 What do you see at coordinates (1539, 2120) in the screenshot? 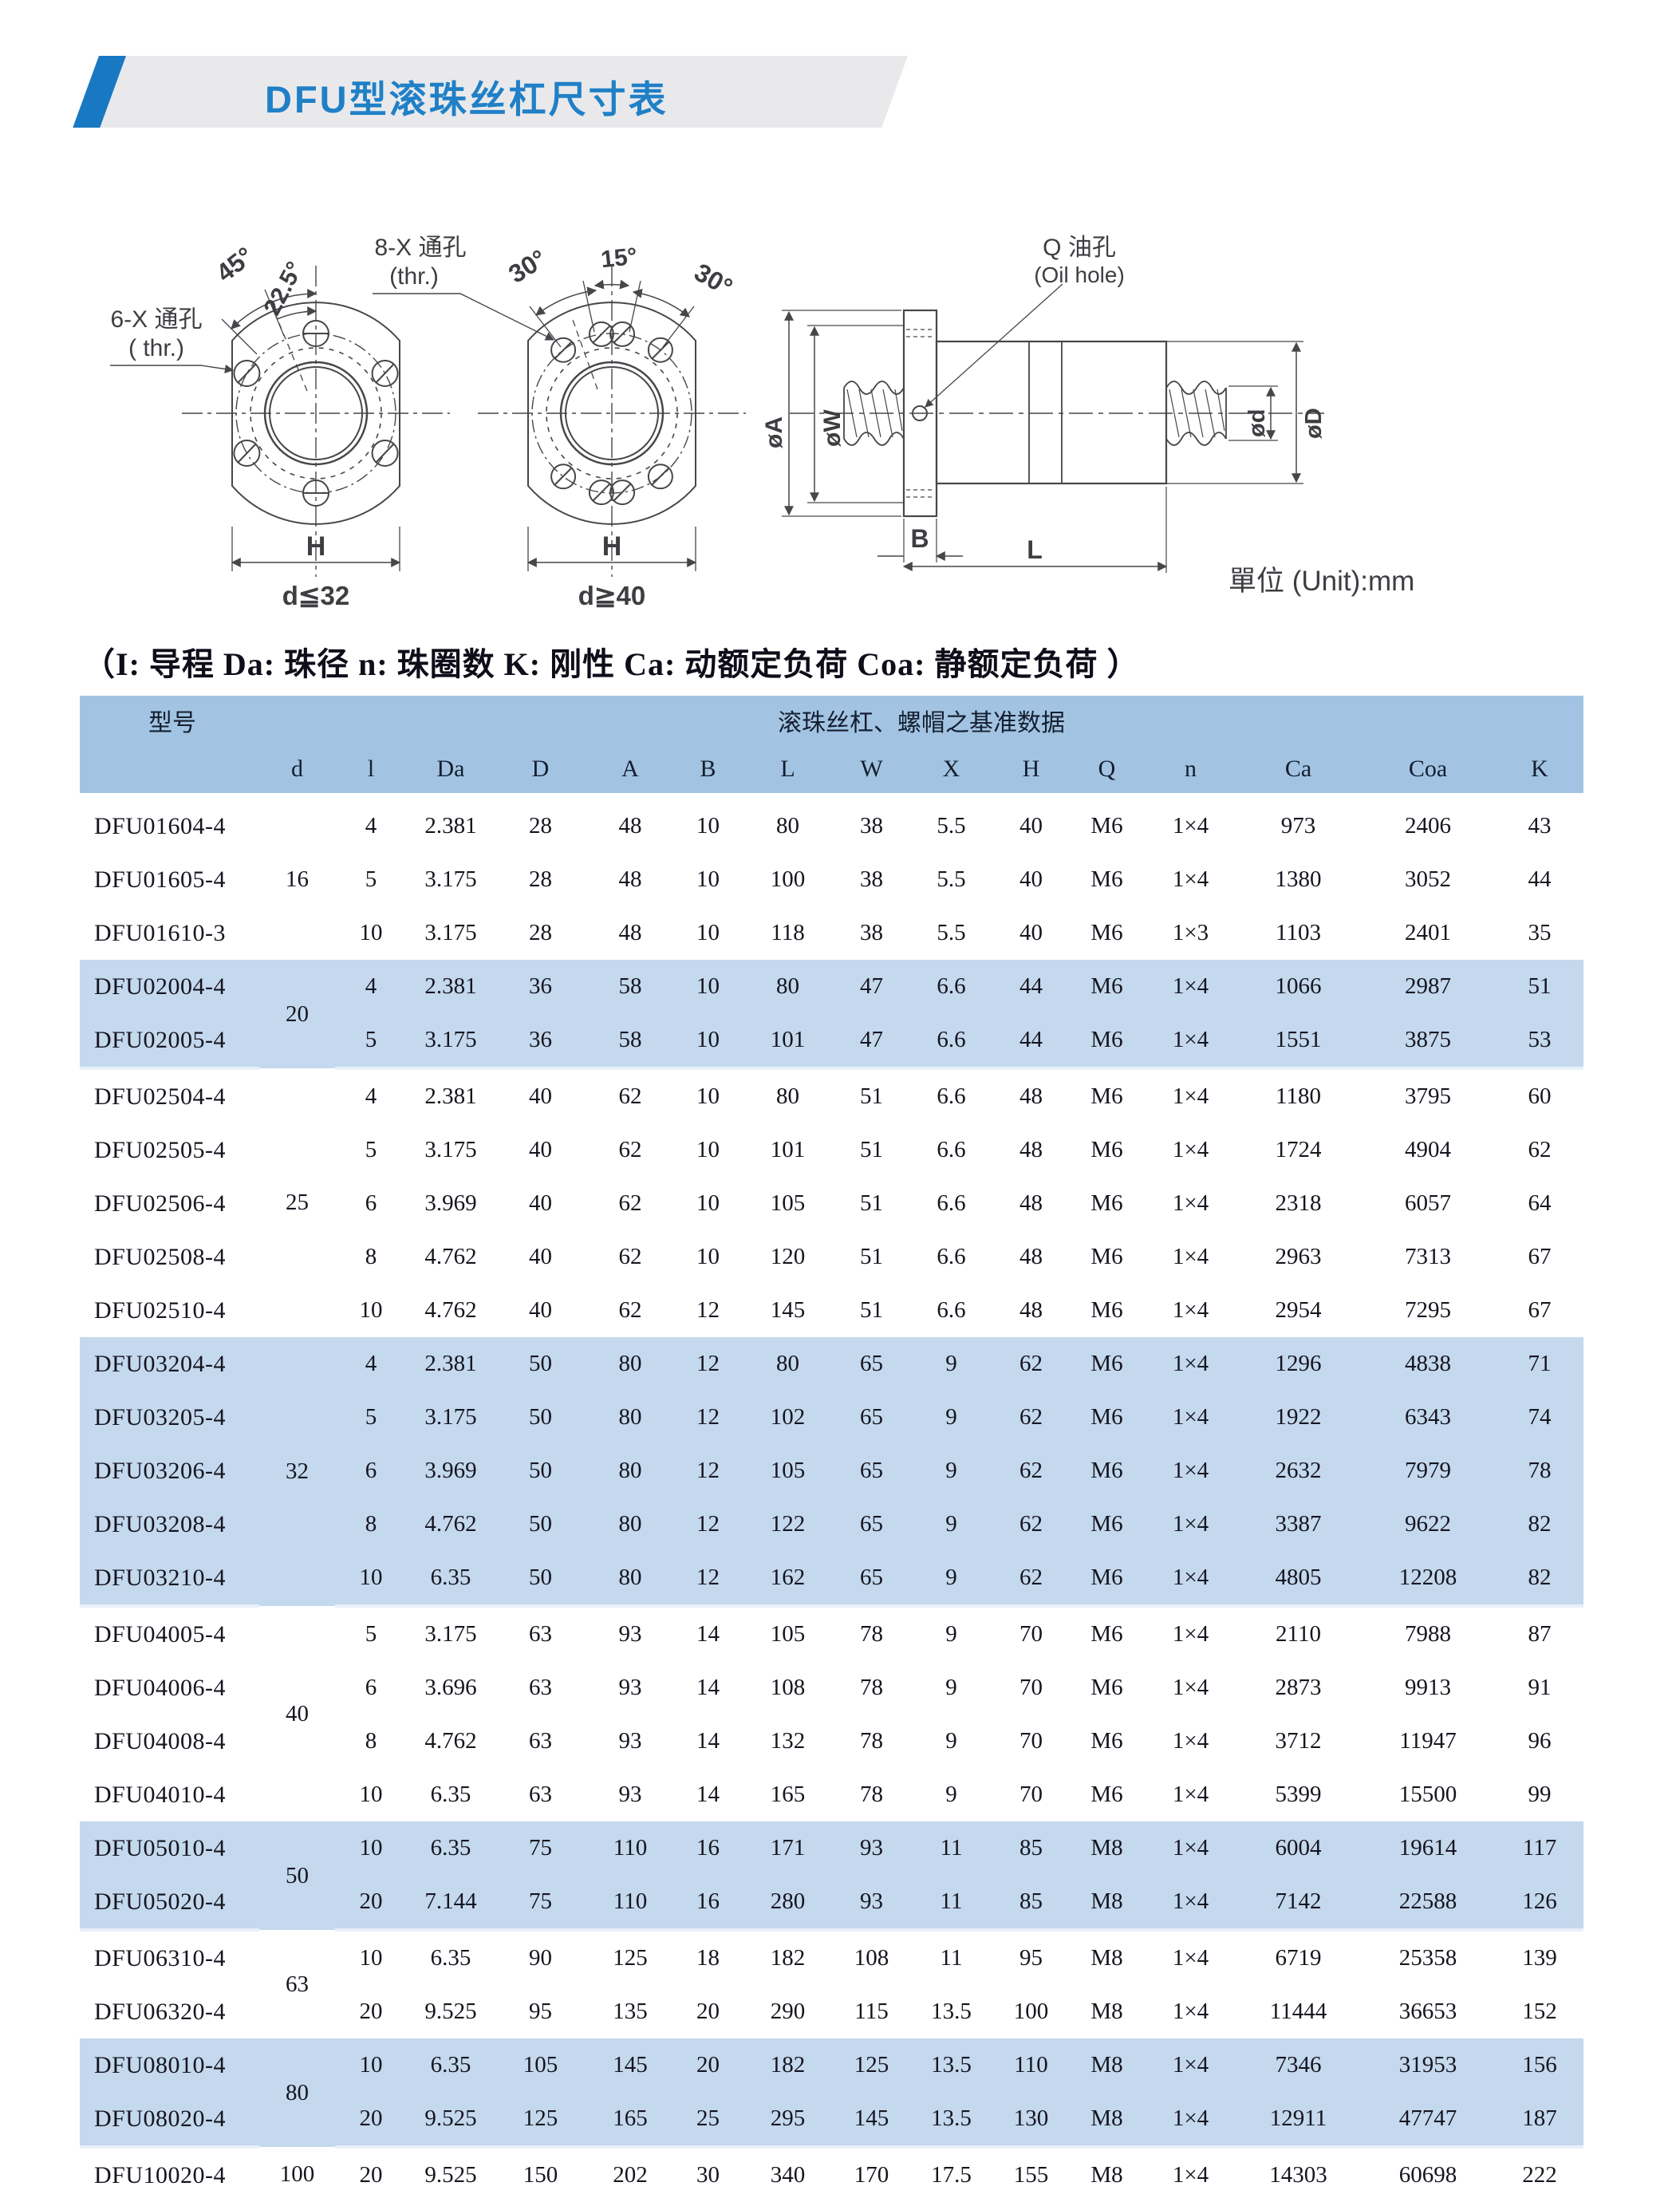
I see `data-cell: 187` at bounding box center [1539, 2120].